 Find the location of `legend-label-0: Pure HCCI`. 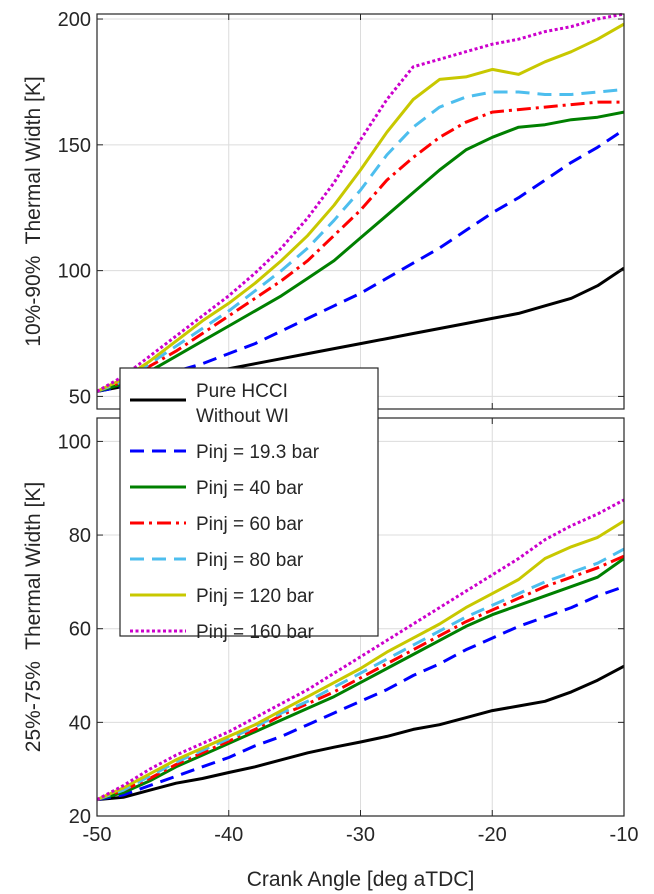

legend-label-0: Pure HCCI is located at coordinates (242, 391).